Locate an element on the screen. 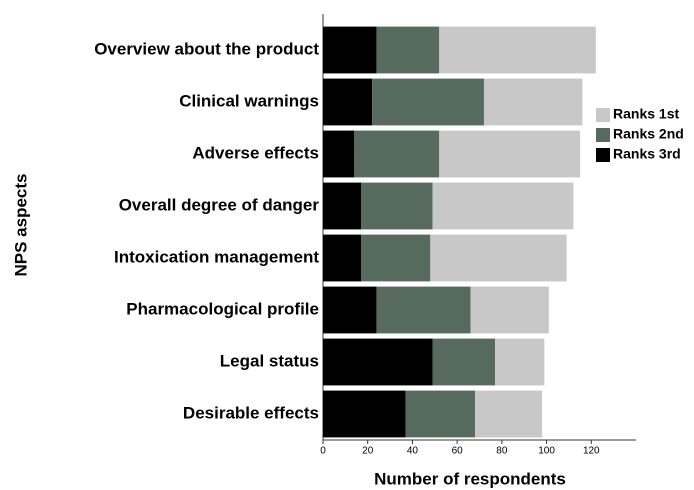 The height and width of the screenshot is (490, 694). x-tick-label: 120 is located at coordinates (591, 451).